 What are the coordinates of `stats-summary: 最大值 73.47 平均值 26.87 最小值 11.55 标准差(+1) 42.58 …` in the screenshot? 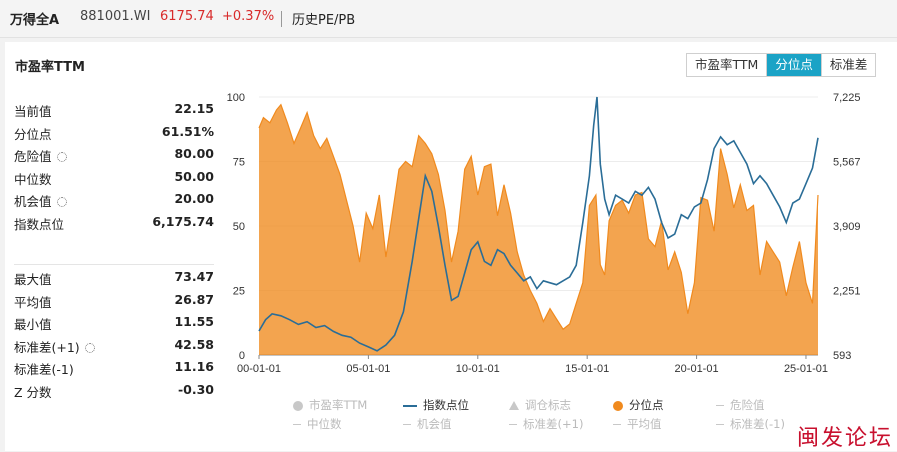 It's located at (114, 334).